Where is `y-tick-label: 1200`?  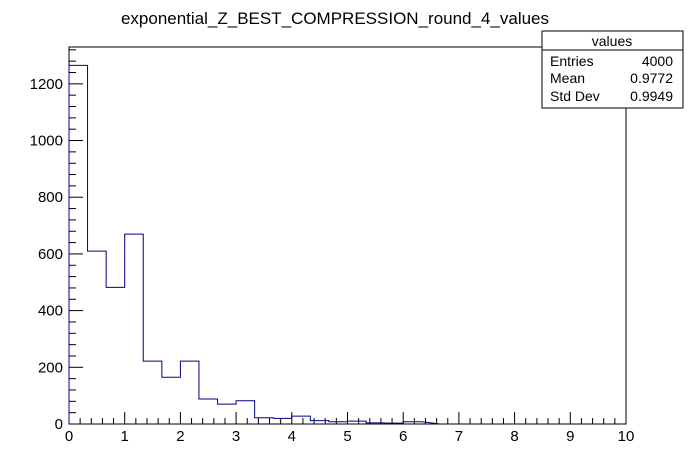 y-tick-label: 1200 is located at coordinates (46, 84).